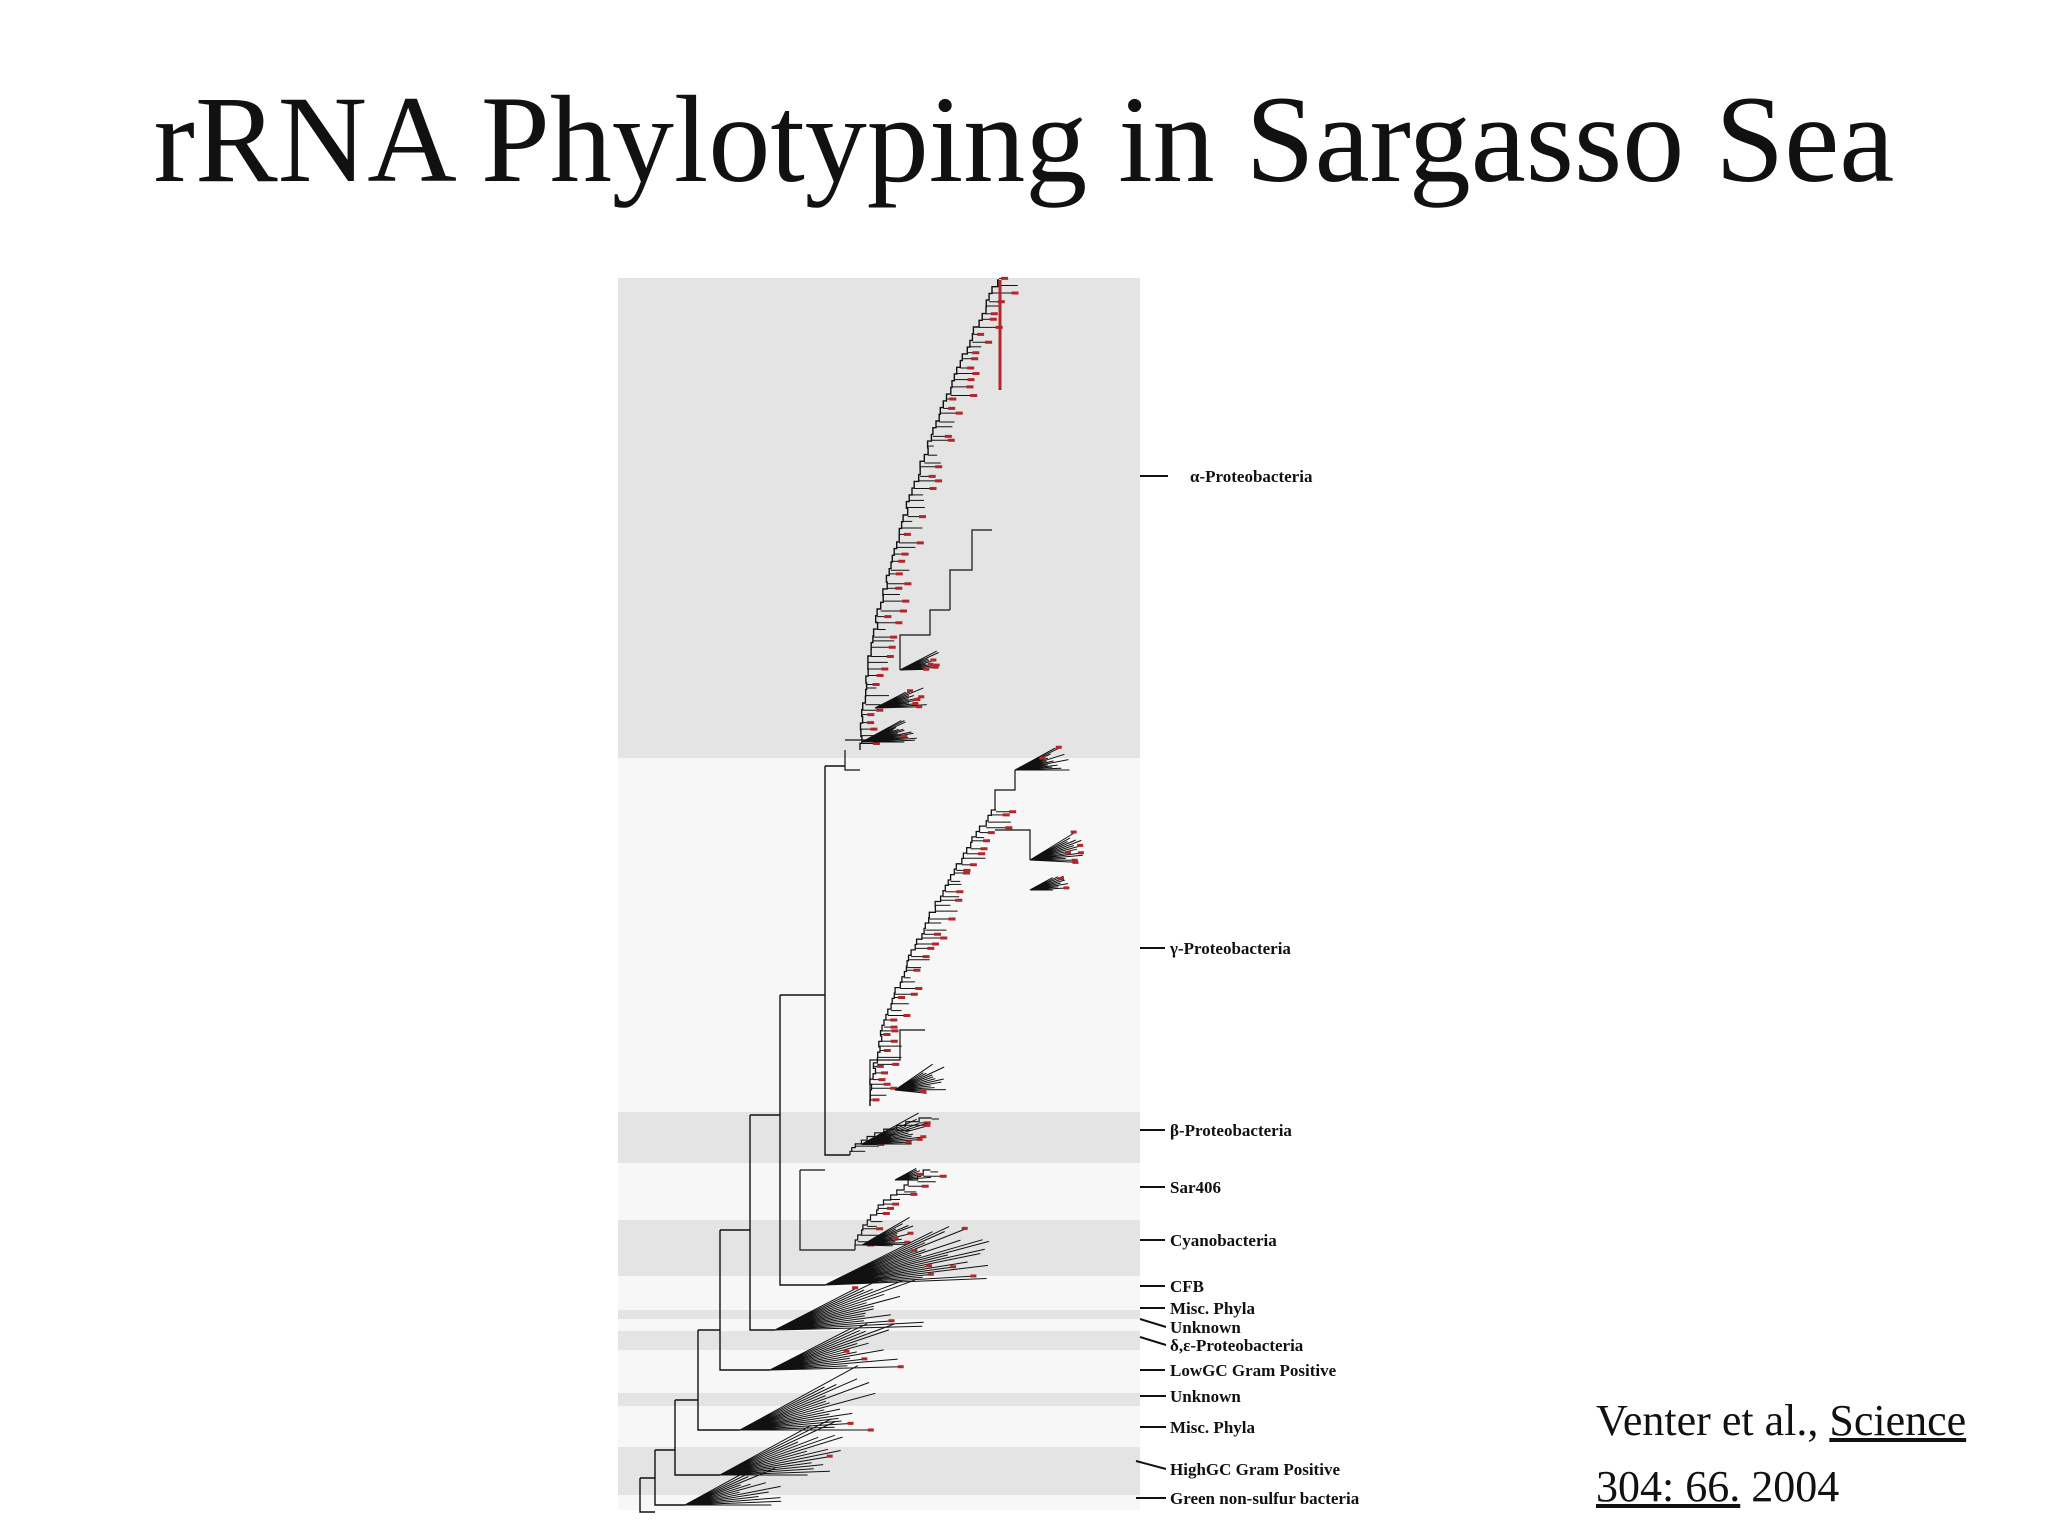 Image resolution: width=2048 pixels, height=1536 pixels. I want to click on clade-label: γ-Proteobacteria, so click(1230, 948).